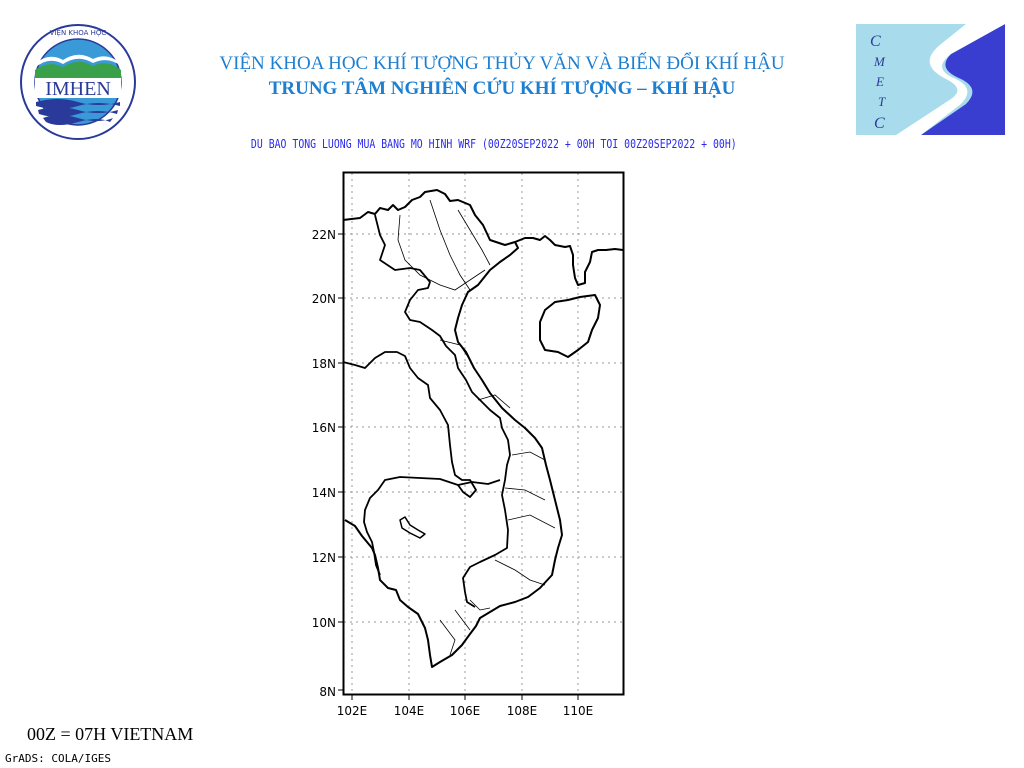  Describe the element at coordinates (110, 734) in the screenshot. I see `timezone-note: 00Z = 07H VIETNAM` at that location.